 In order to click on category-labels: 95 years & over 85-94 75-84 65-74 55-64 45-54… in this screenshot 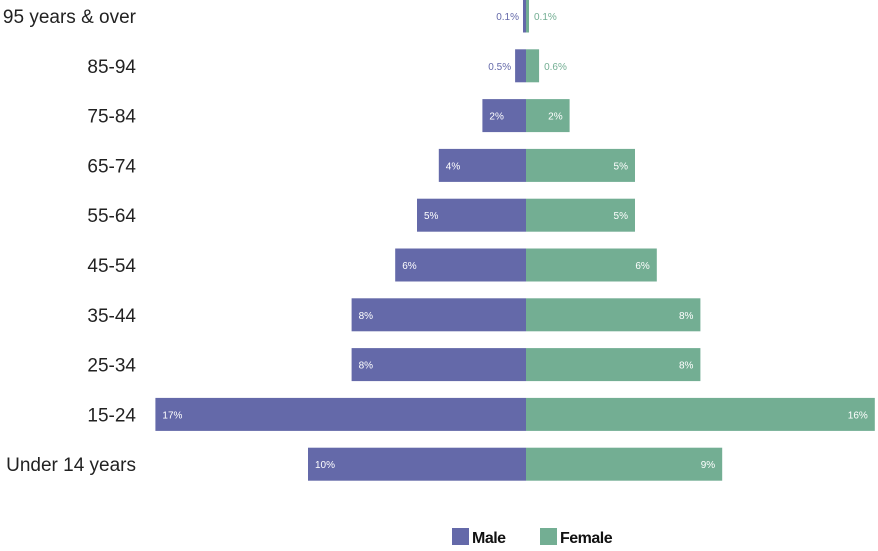, I will do `click(70, 241)`.